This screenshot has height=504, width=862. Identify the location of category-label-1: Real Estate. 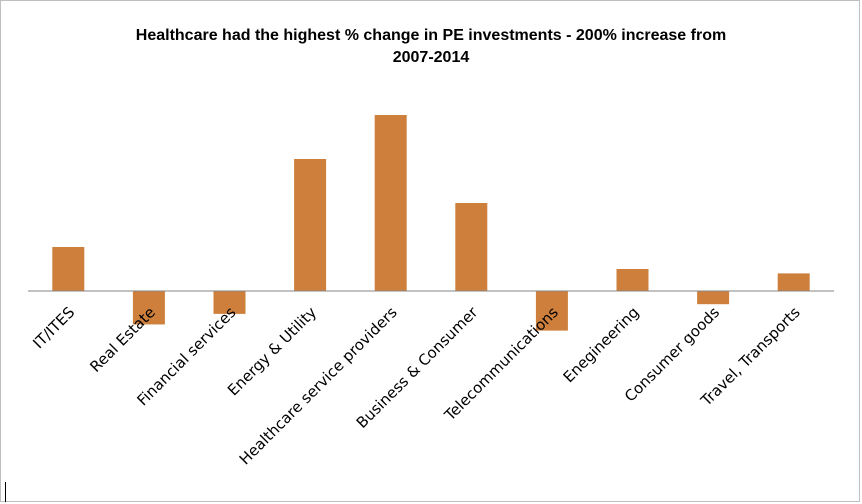
(122, 339).